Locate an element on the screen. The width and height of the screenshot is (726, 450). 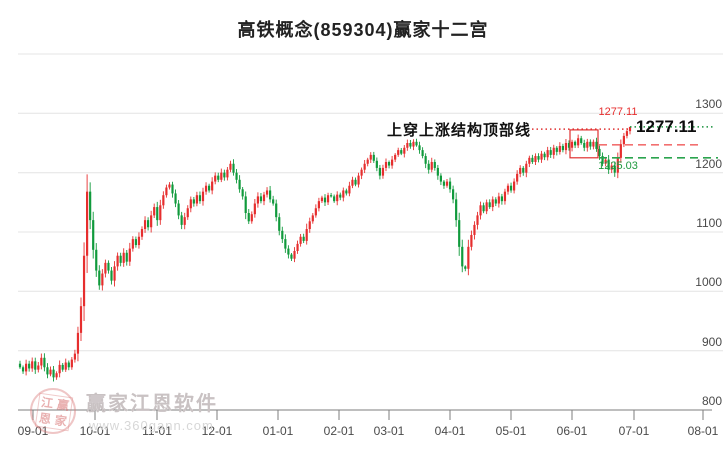
chart-title: 高铁概念(859304)赢家十二宫 is located at coordinates (363, 30).